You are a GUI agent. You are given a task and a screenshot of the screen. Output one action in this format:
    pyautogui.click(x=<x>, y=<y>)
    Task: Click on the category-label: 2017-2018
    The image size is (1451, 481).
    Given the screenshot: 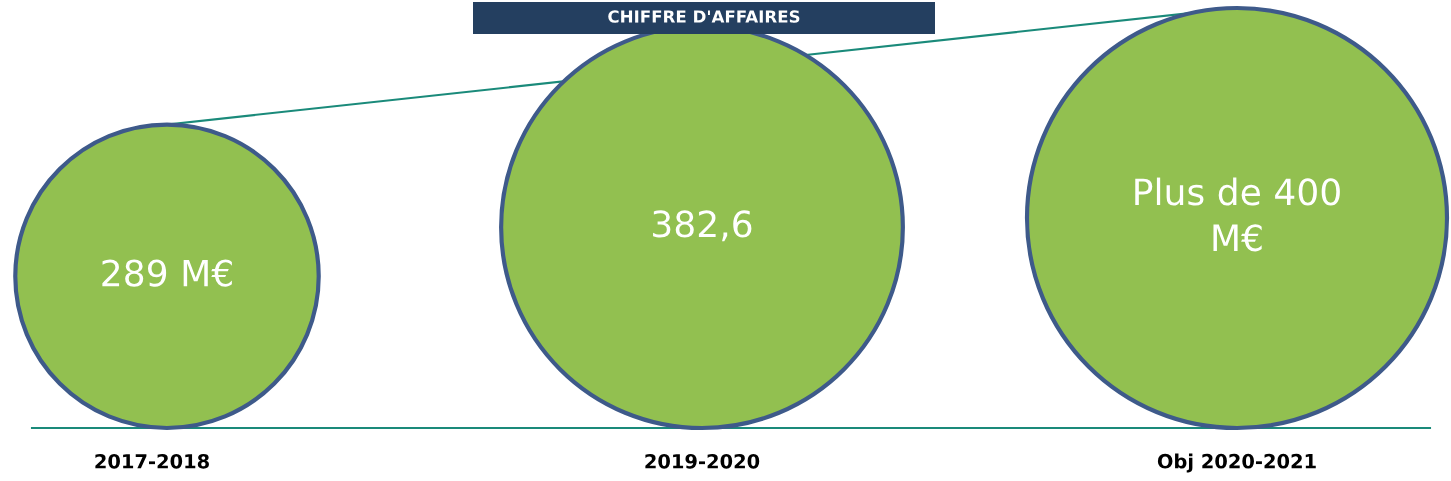 What is the action you would take?
    pyautogui.click(x=152, y=461)
    